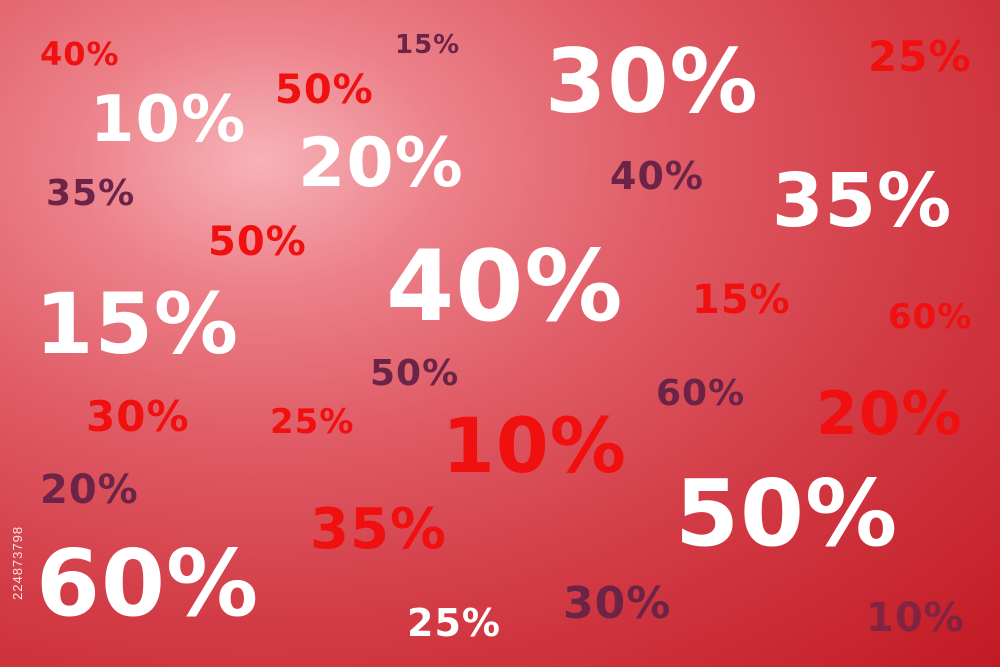  I want to click on stock-id-watermark: 224873798, so click(20, 515).